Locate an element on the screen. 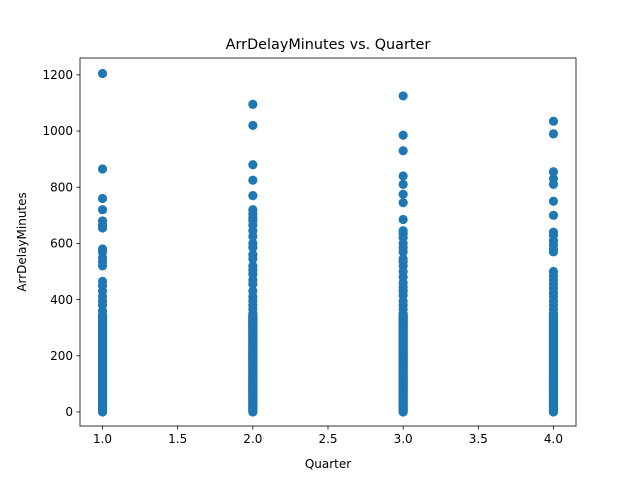 The height and width of the screenshot is (480, 640). y-tick-label: 800 is located at coordinates (61, 187).